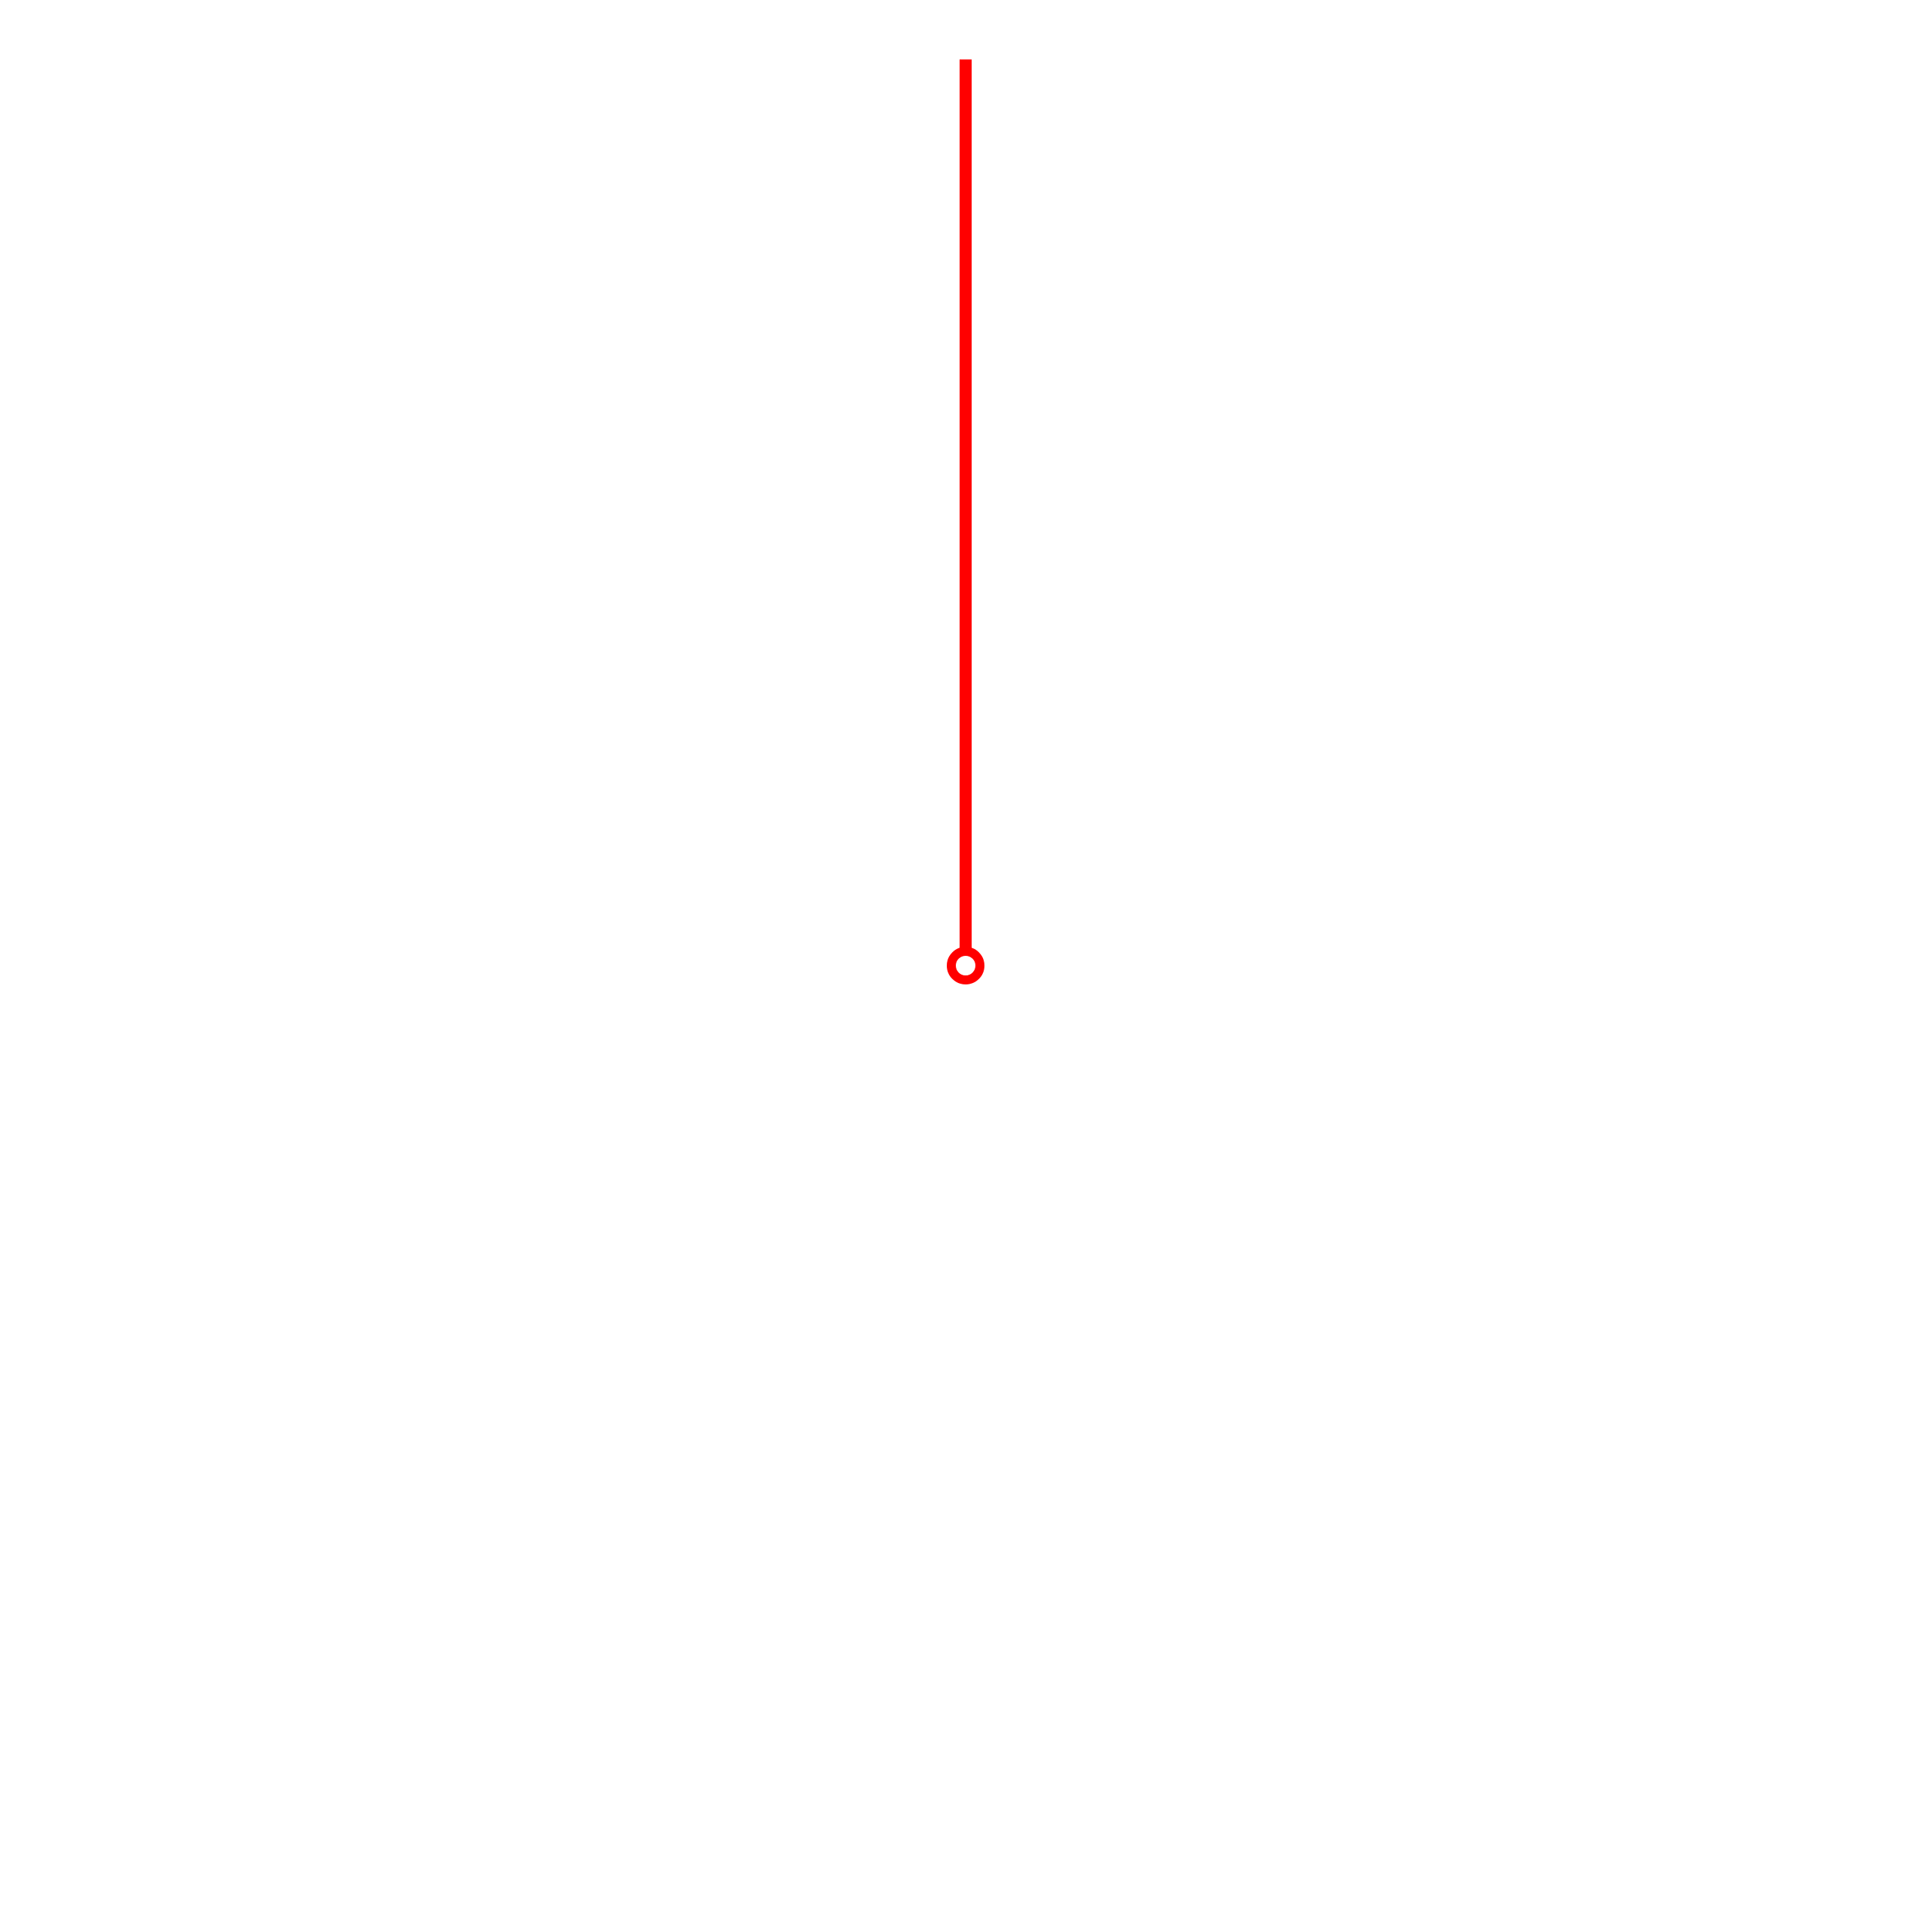 Image resolution: width=1932 pixels, height=1932 pixels. I want to click on handle, so click(966, 966).